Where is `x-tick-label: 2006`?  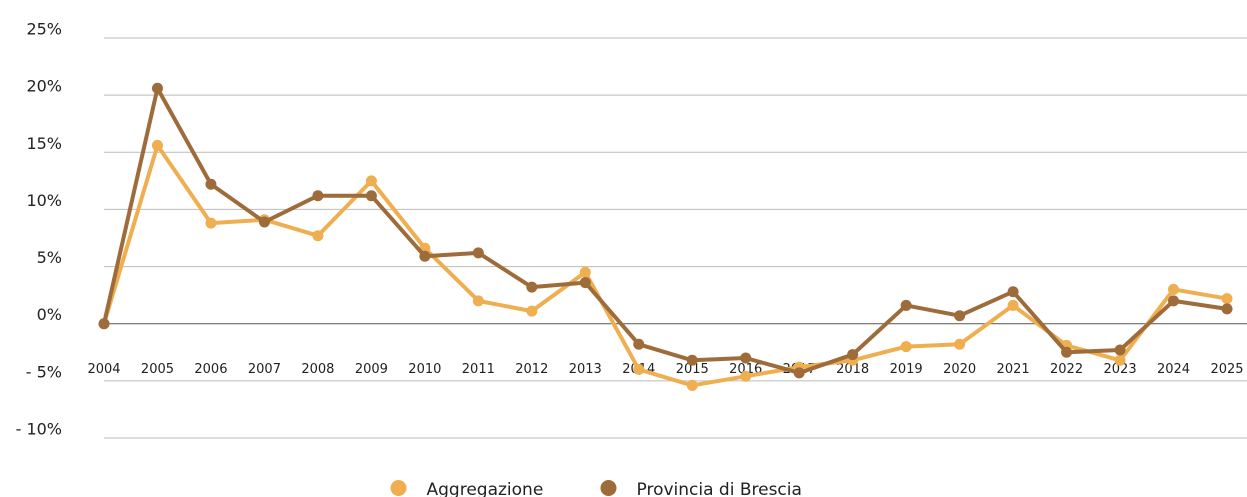 x-tick-label: 2006 is located at coordinates (210, 369).